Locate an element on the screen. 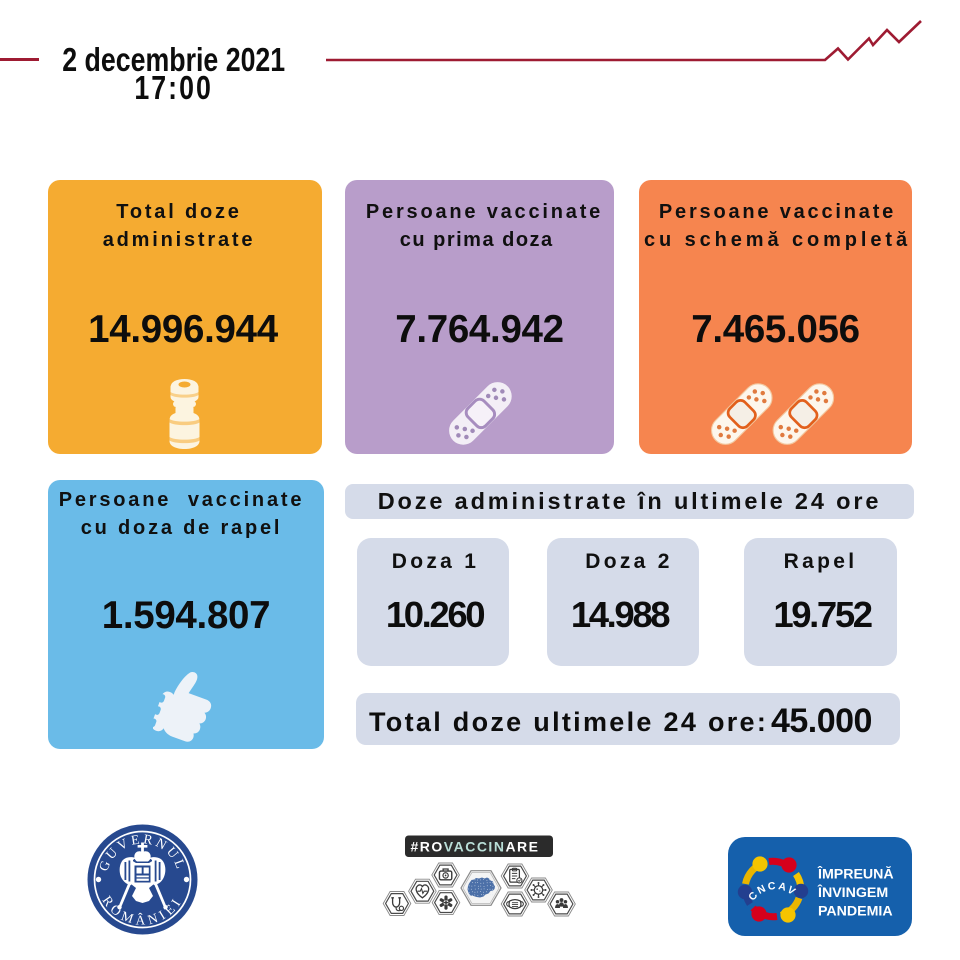  svg-text: ÎNVINGEM is located at coordinates (852, 892).